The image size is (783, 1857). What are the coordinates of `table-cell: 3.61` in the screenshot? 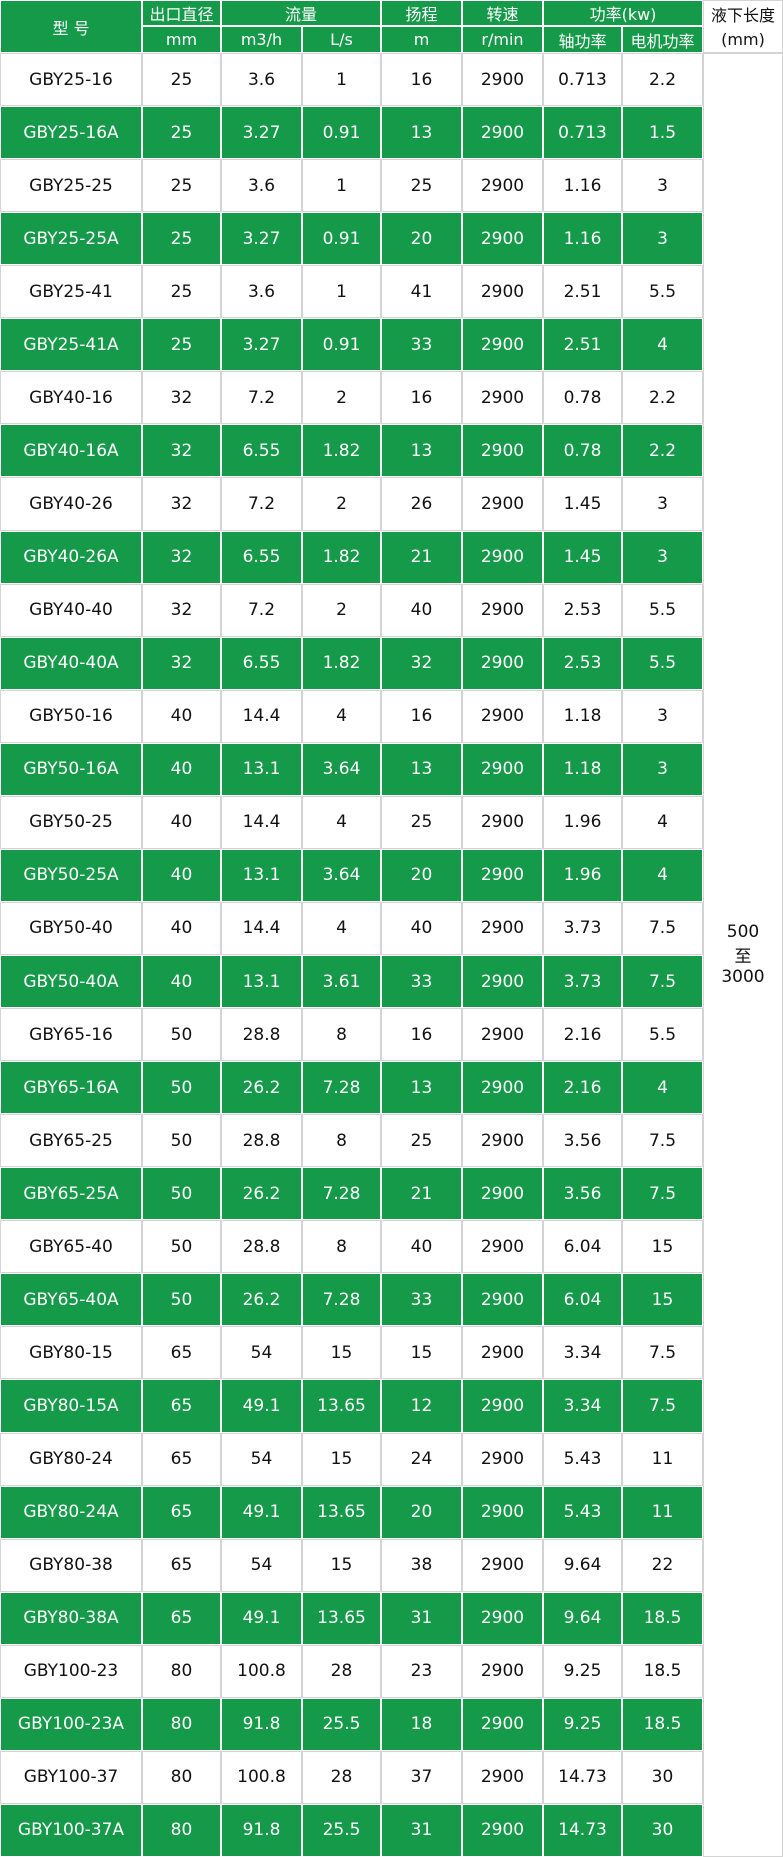 It's located at (341, 981).